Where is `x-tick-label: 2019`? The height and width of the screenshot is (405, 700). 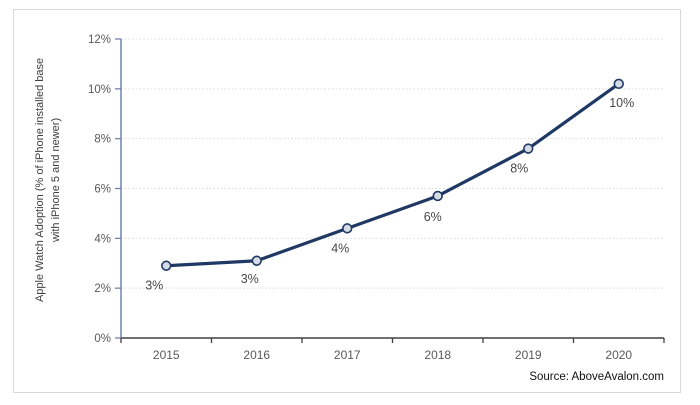
x-tick-label: 2019 is located at coordinates (528, 355).